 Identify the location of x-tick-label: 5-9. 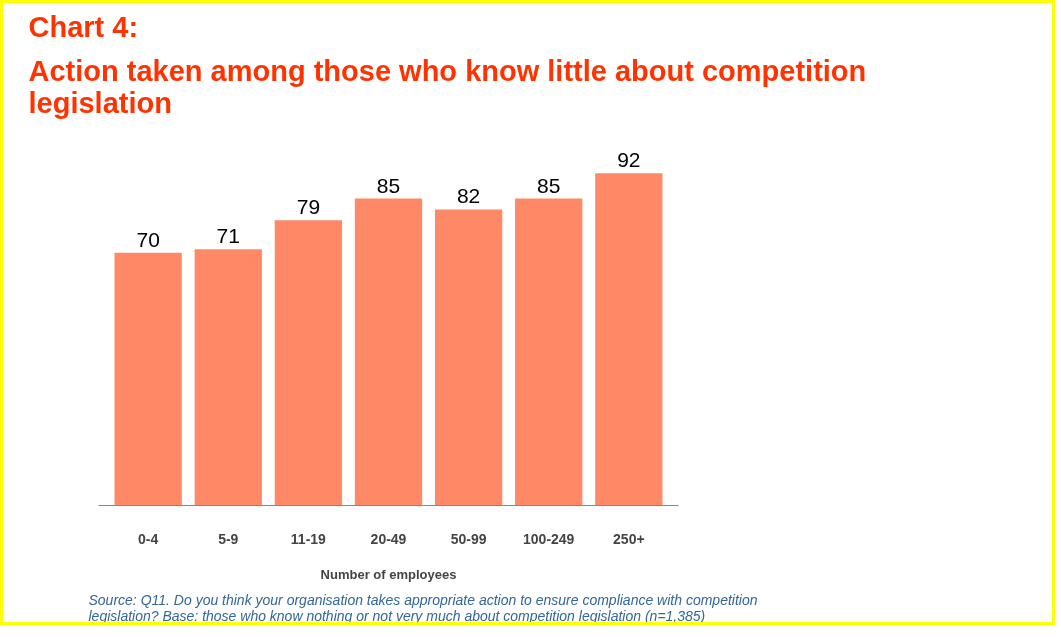
(228, 538).